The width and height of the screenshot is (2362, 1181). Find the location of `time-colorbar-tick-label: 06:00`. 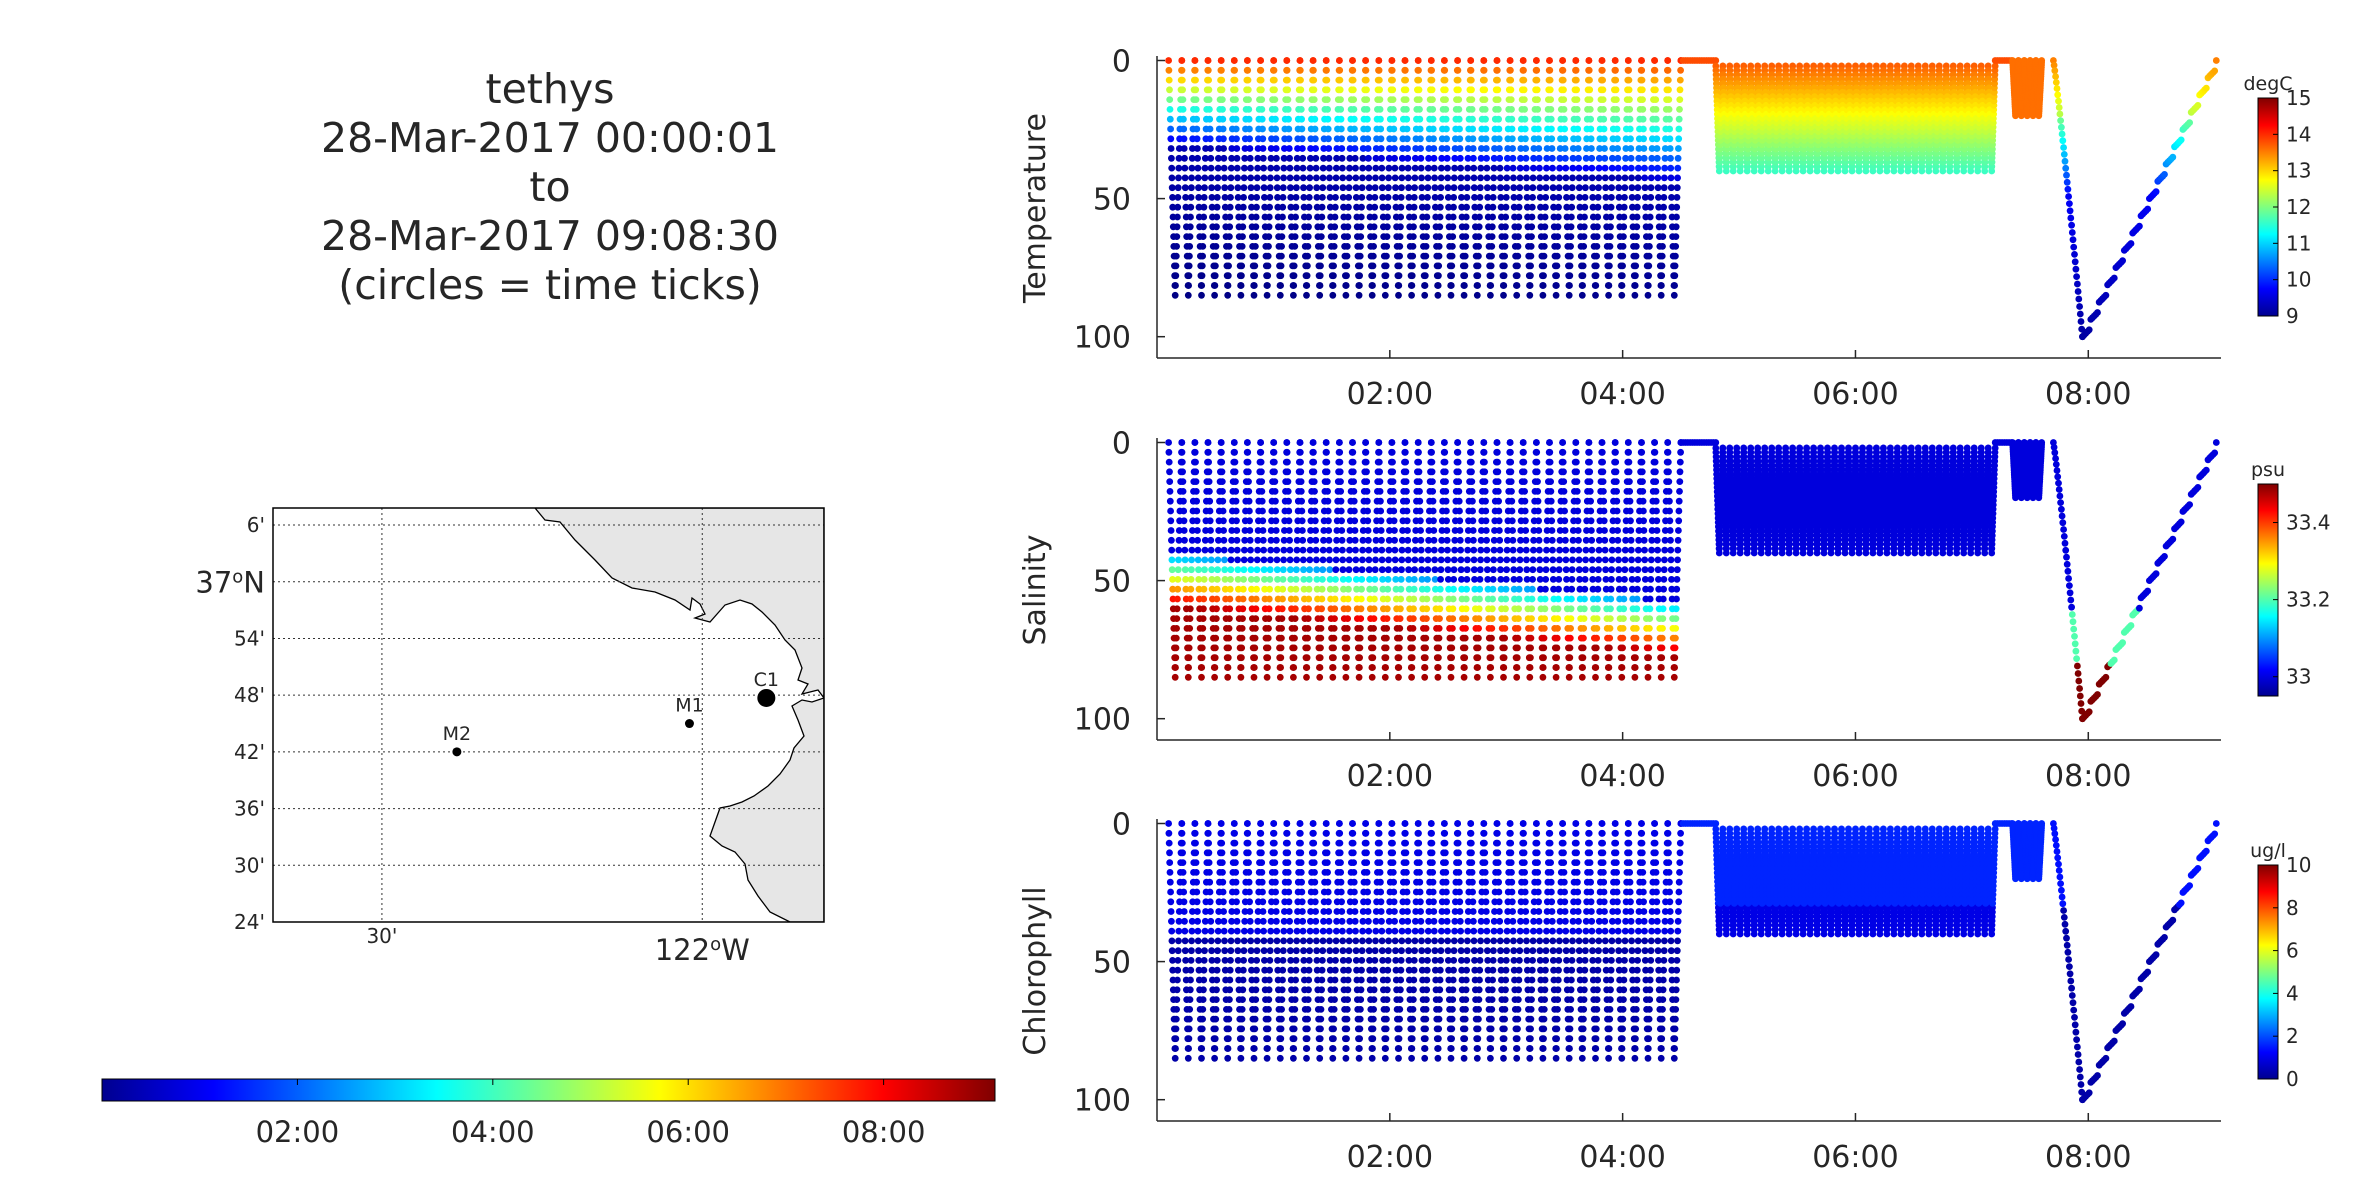

time-colorbar-tick-label: 06:00 is located at coordinates (688, 1132).